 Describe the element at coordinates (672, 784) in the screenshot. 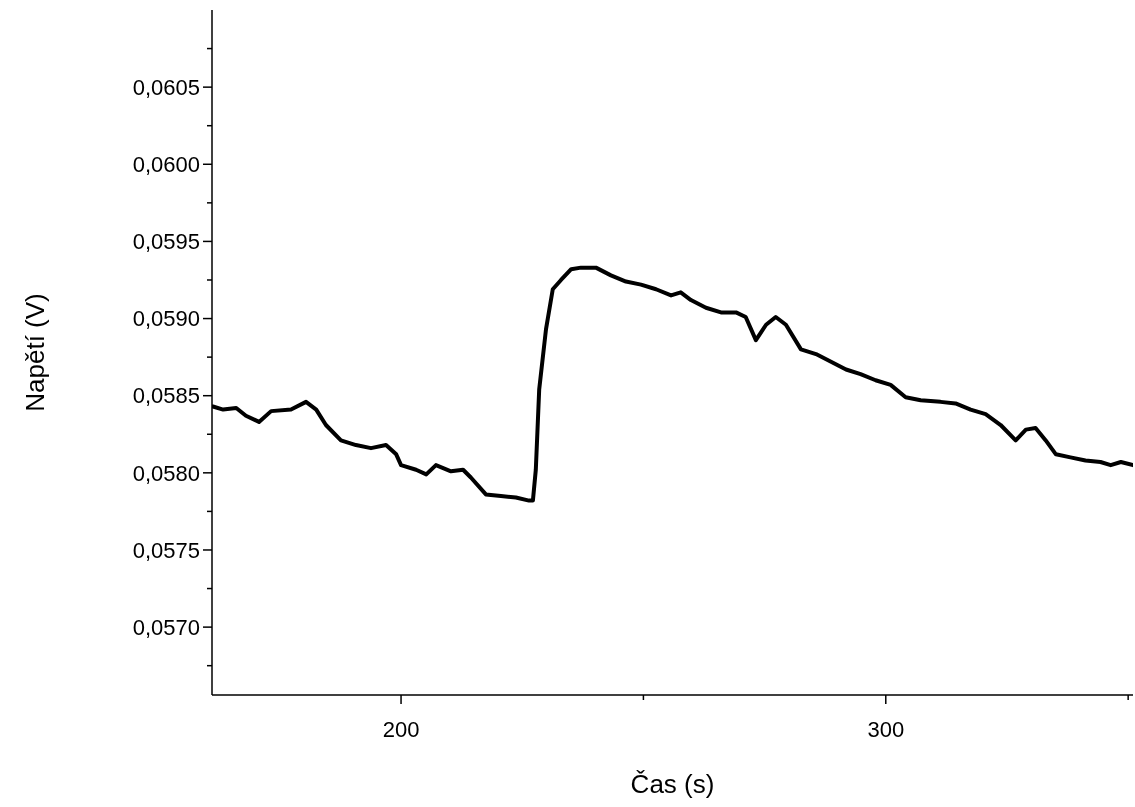

I see `x-axis-title: Čas (s)` at that location.